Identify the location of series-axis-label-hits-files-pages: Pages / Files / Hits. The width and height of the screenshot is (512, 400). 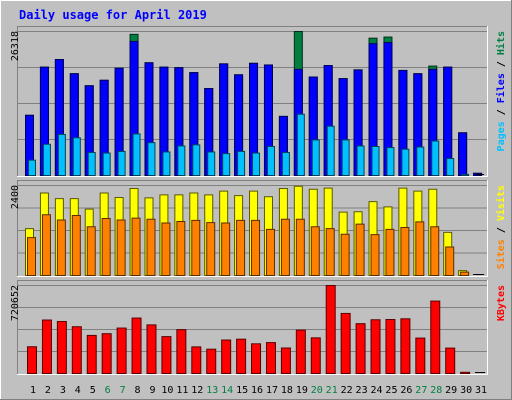
(501, 91).